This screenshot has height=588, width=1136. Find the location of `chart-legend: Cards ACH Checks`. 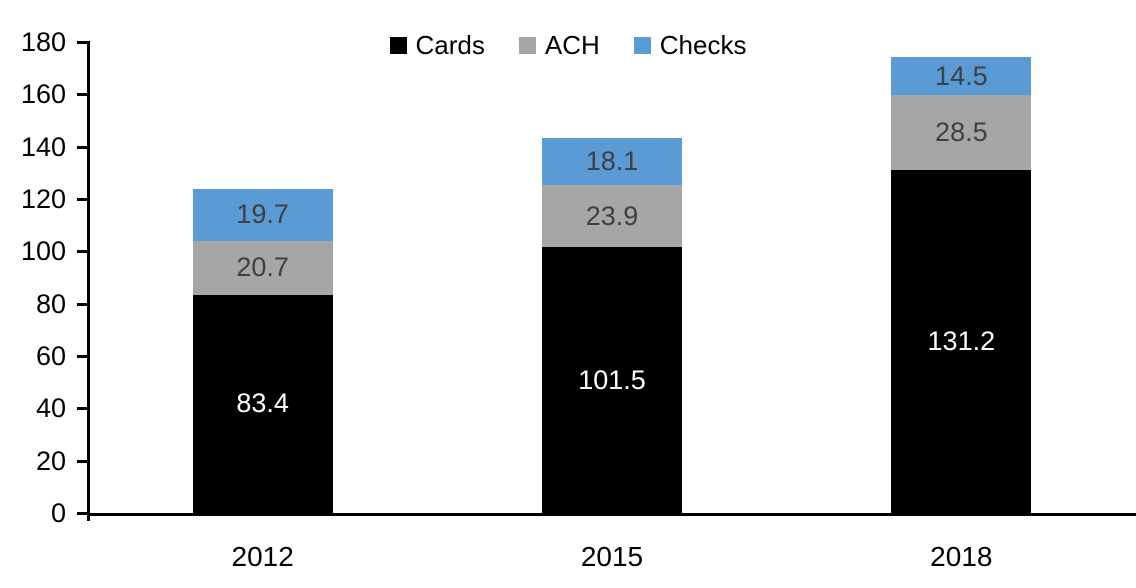

chart-legend: Cards ACH Checks is located at coordinates (568, 45).